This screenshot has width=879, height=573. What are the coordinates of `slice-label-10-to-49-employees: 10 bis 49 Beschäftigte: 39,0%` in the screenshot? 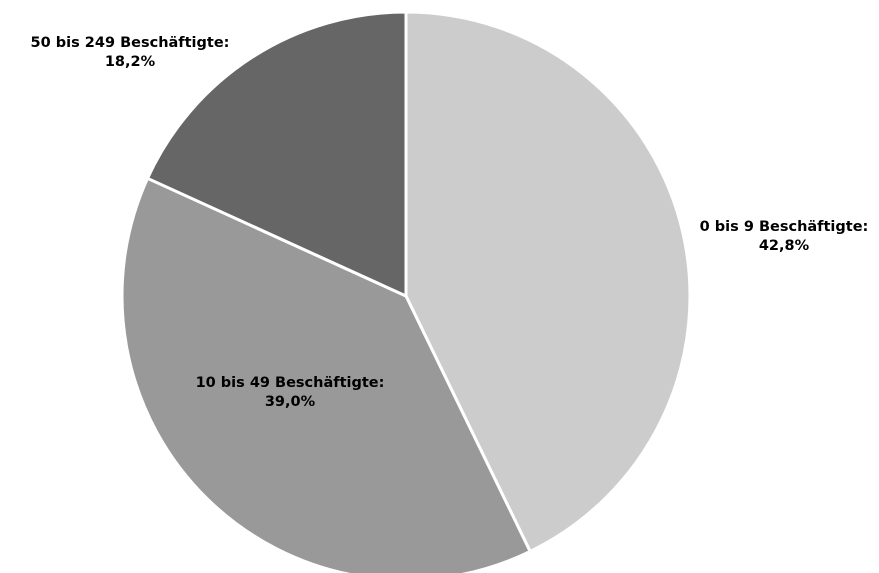 It's located at (290, 393).